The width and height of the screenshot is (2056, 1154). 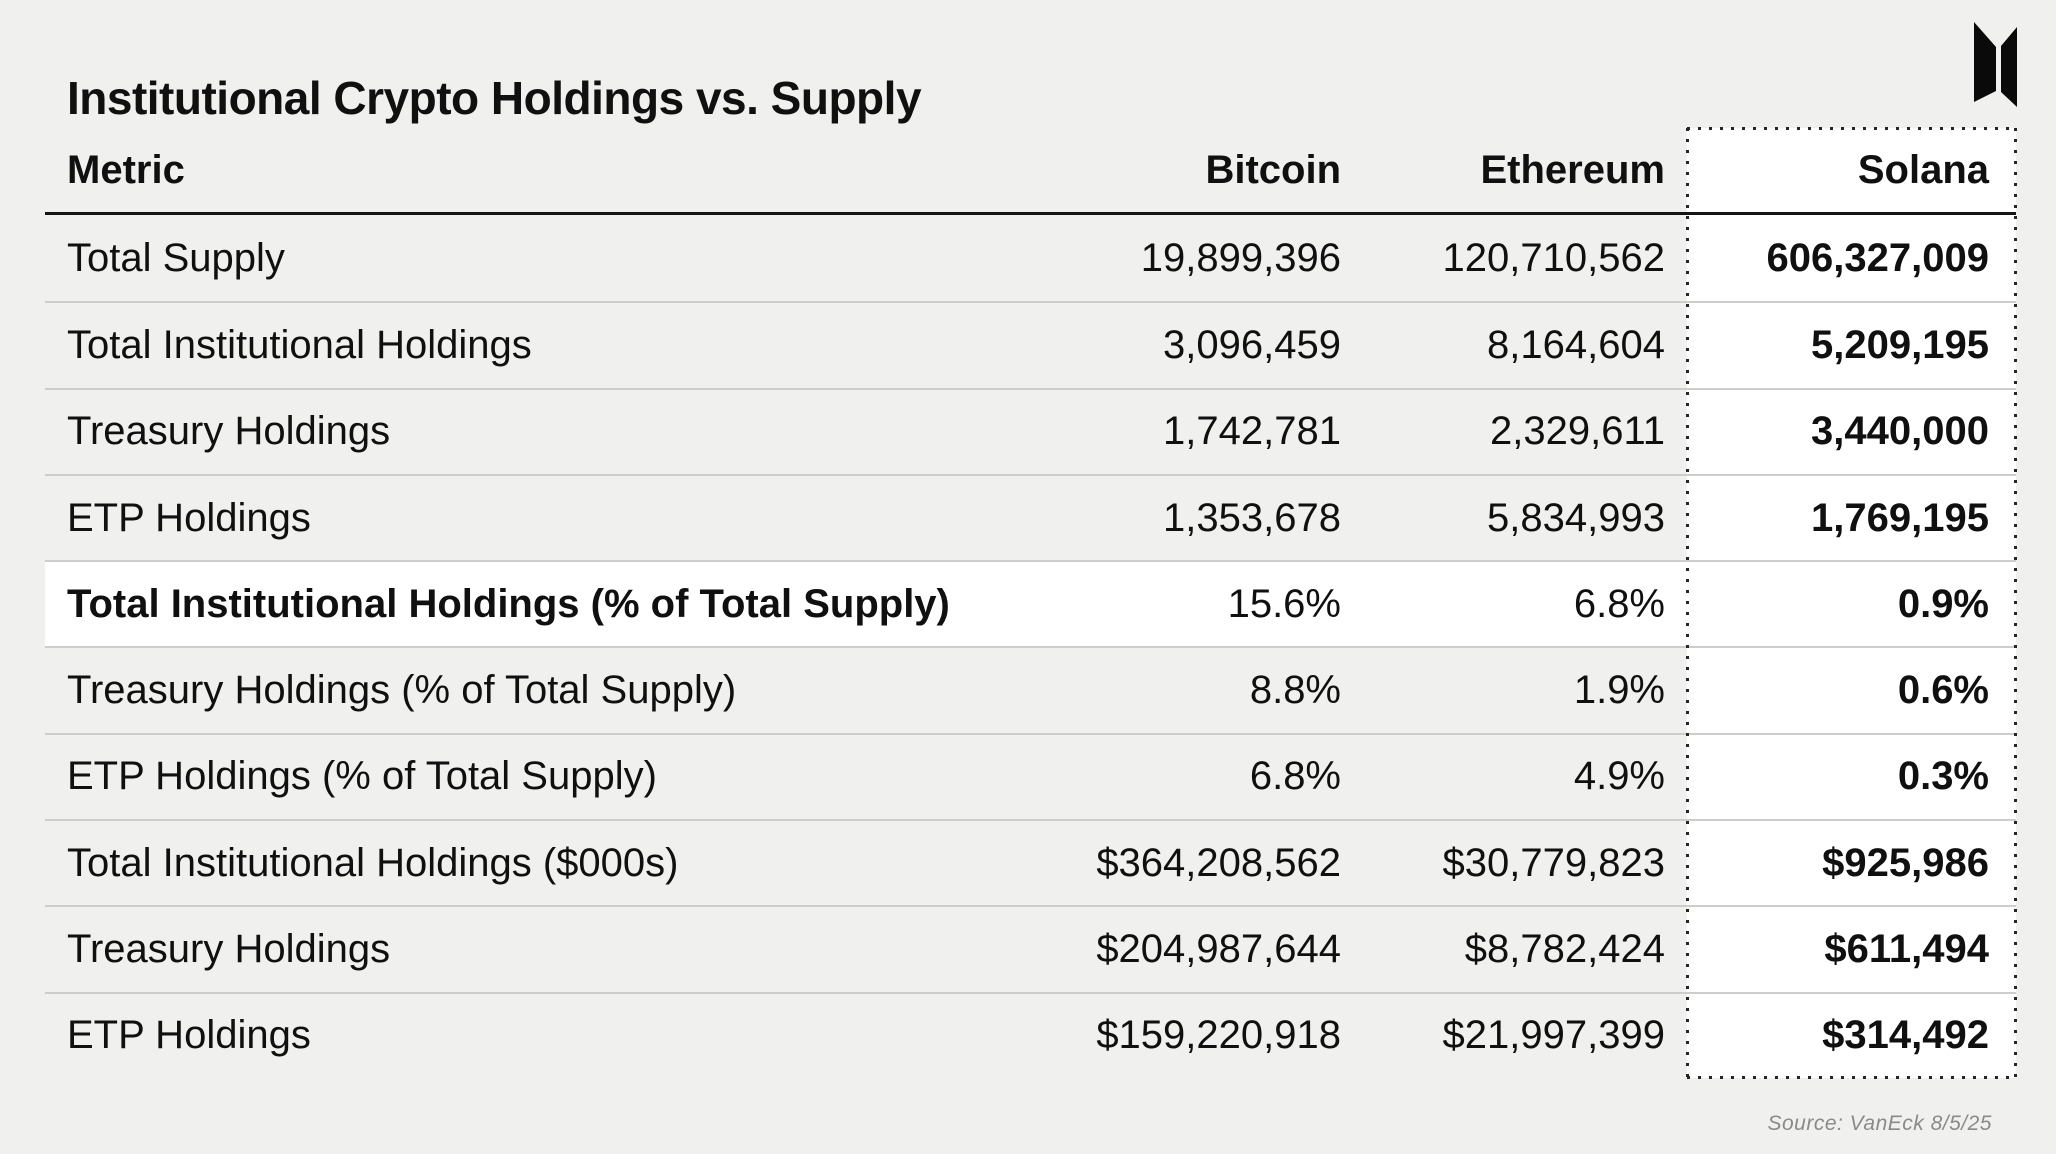 I want to click on ethereum-value-cell: 2,329,611, so click(x=1577, y=431).